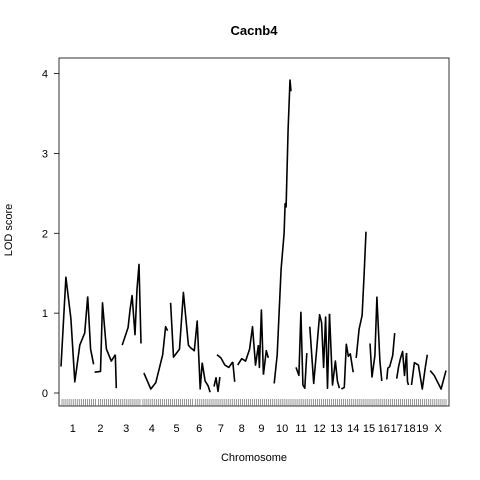 This screenshot has width=480, height=480. What do you see at coordinates (45, 394) in the screenshot?
I see `y-tick-label: 0` at bounding box center [45, 394].